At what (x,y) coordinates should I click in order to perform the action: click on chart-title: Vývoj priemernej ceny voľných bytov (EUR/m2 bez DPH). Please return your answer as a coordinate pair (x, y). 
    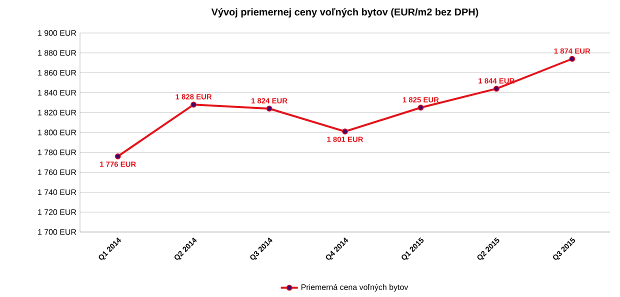
    Looking at the image, I should click on (344, 13).